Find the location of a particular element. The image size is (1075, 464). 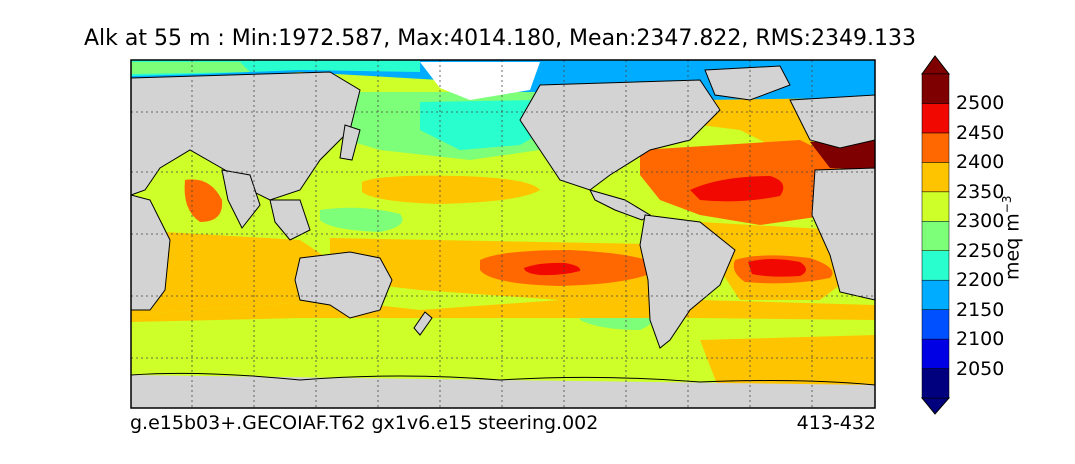

north-america-land is located at coordinates (620, 135).